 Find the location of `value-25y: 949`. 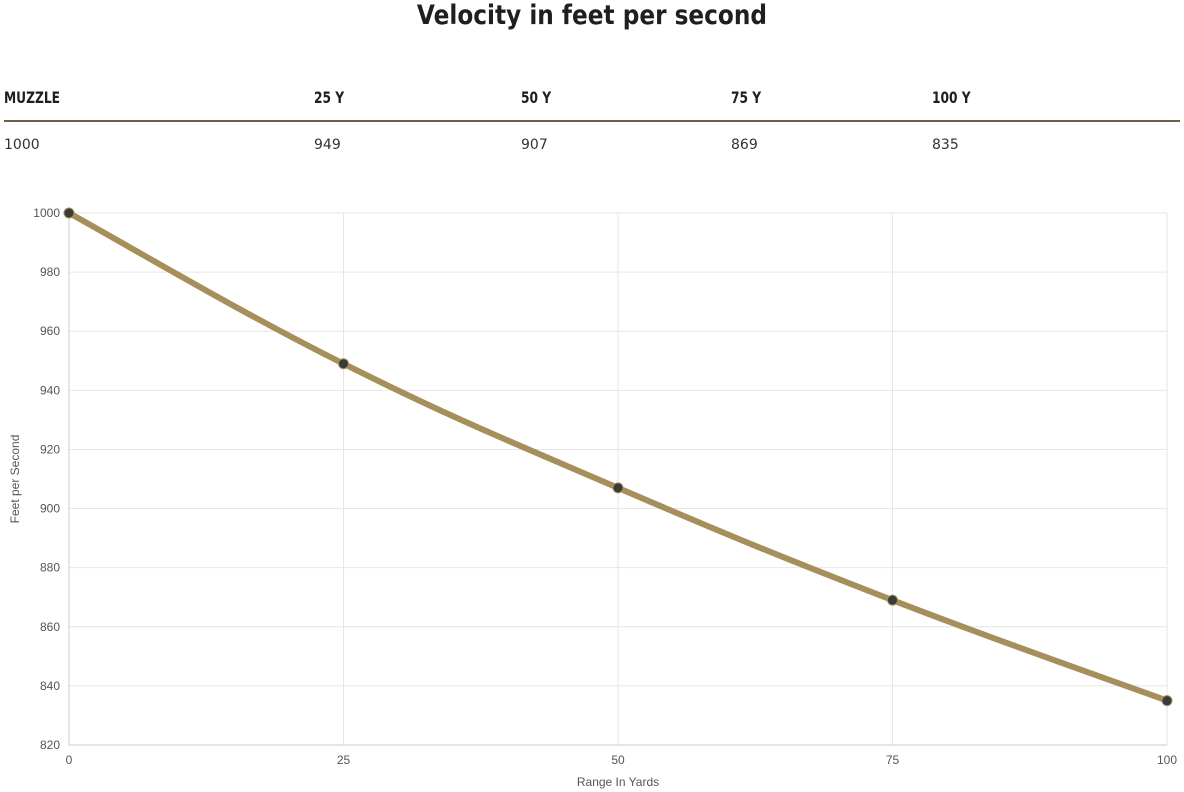

value-25y: 949 is located at coordinates (327, 145).